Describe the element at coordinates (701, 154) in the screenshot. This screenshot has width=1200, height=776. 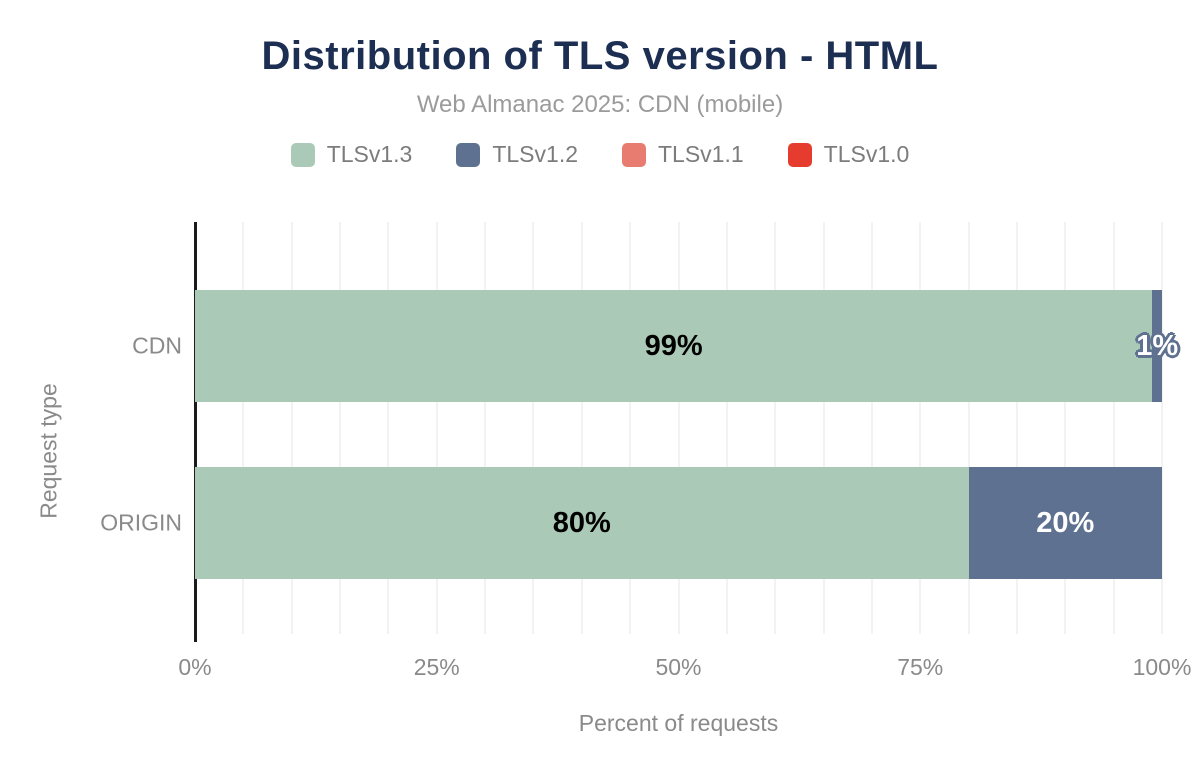
I see `legend-label: TLSv1.1` at that location.